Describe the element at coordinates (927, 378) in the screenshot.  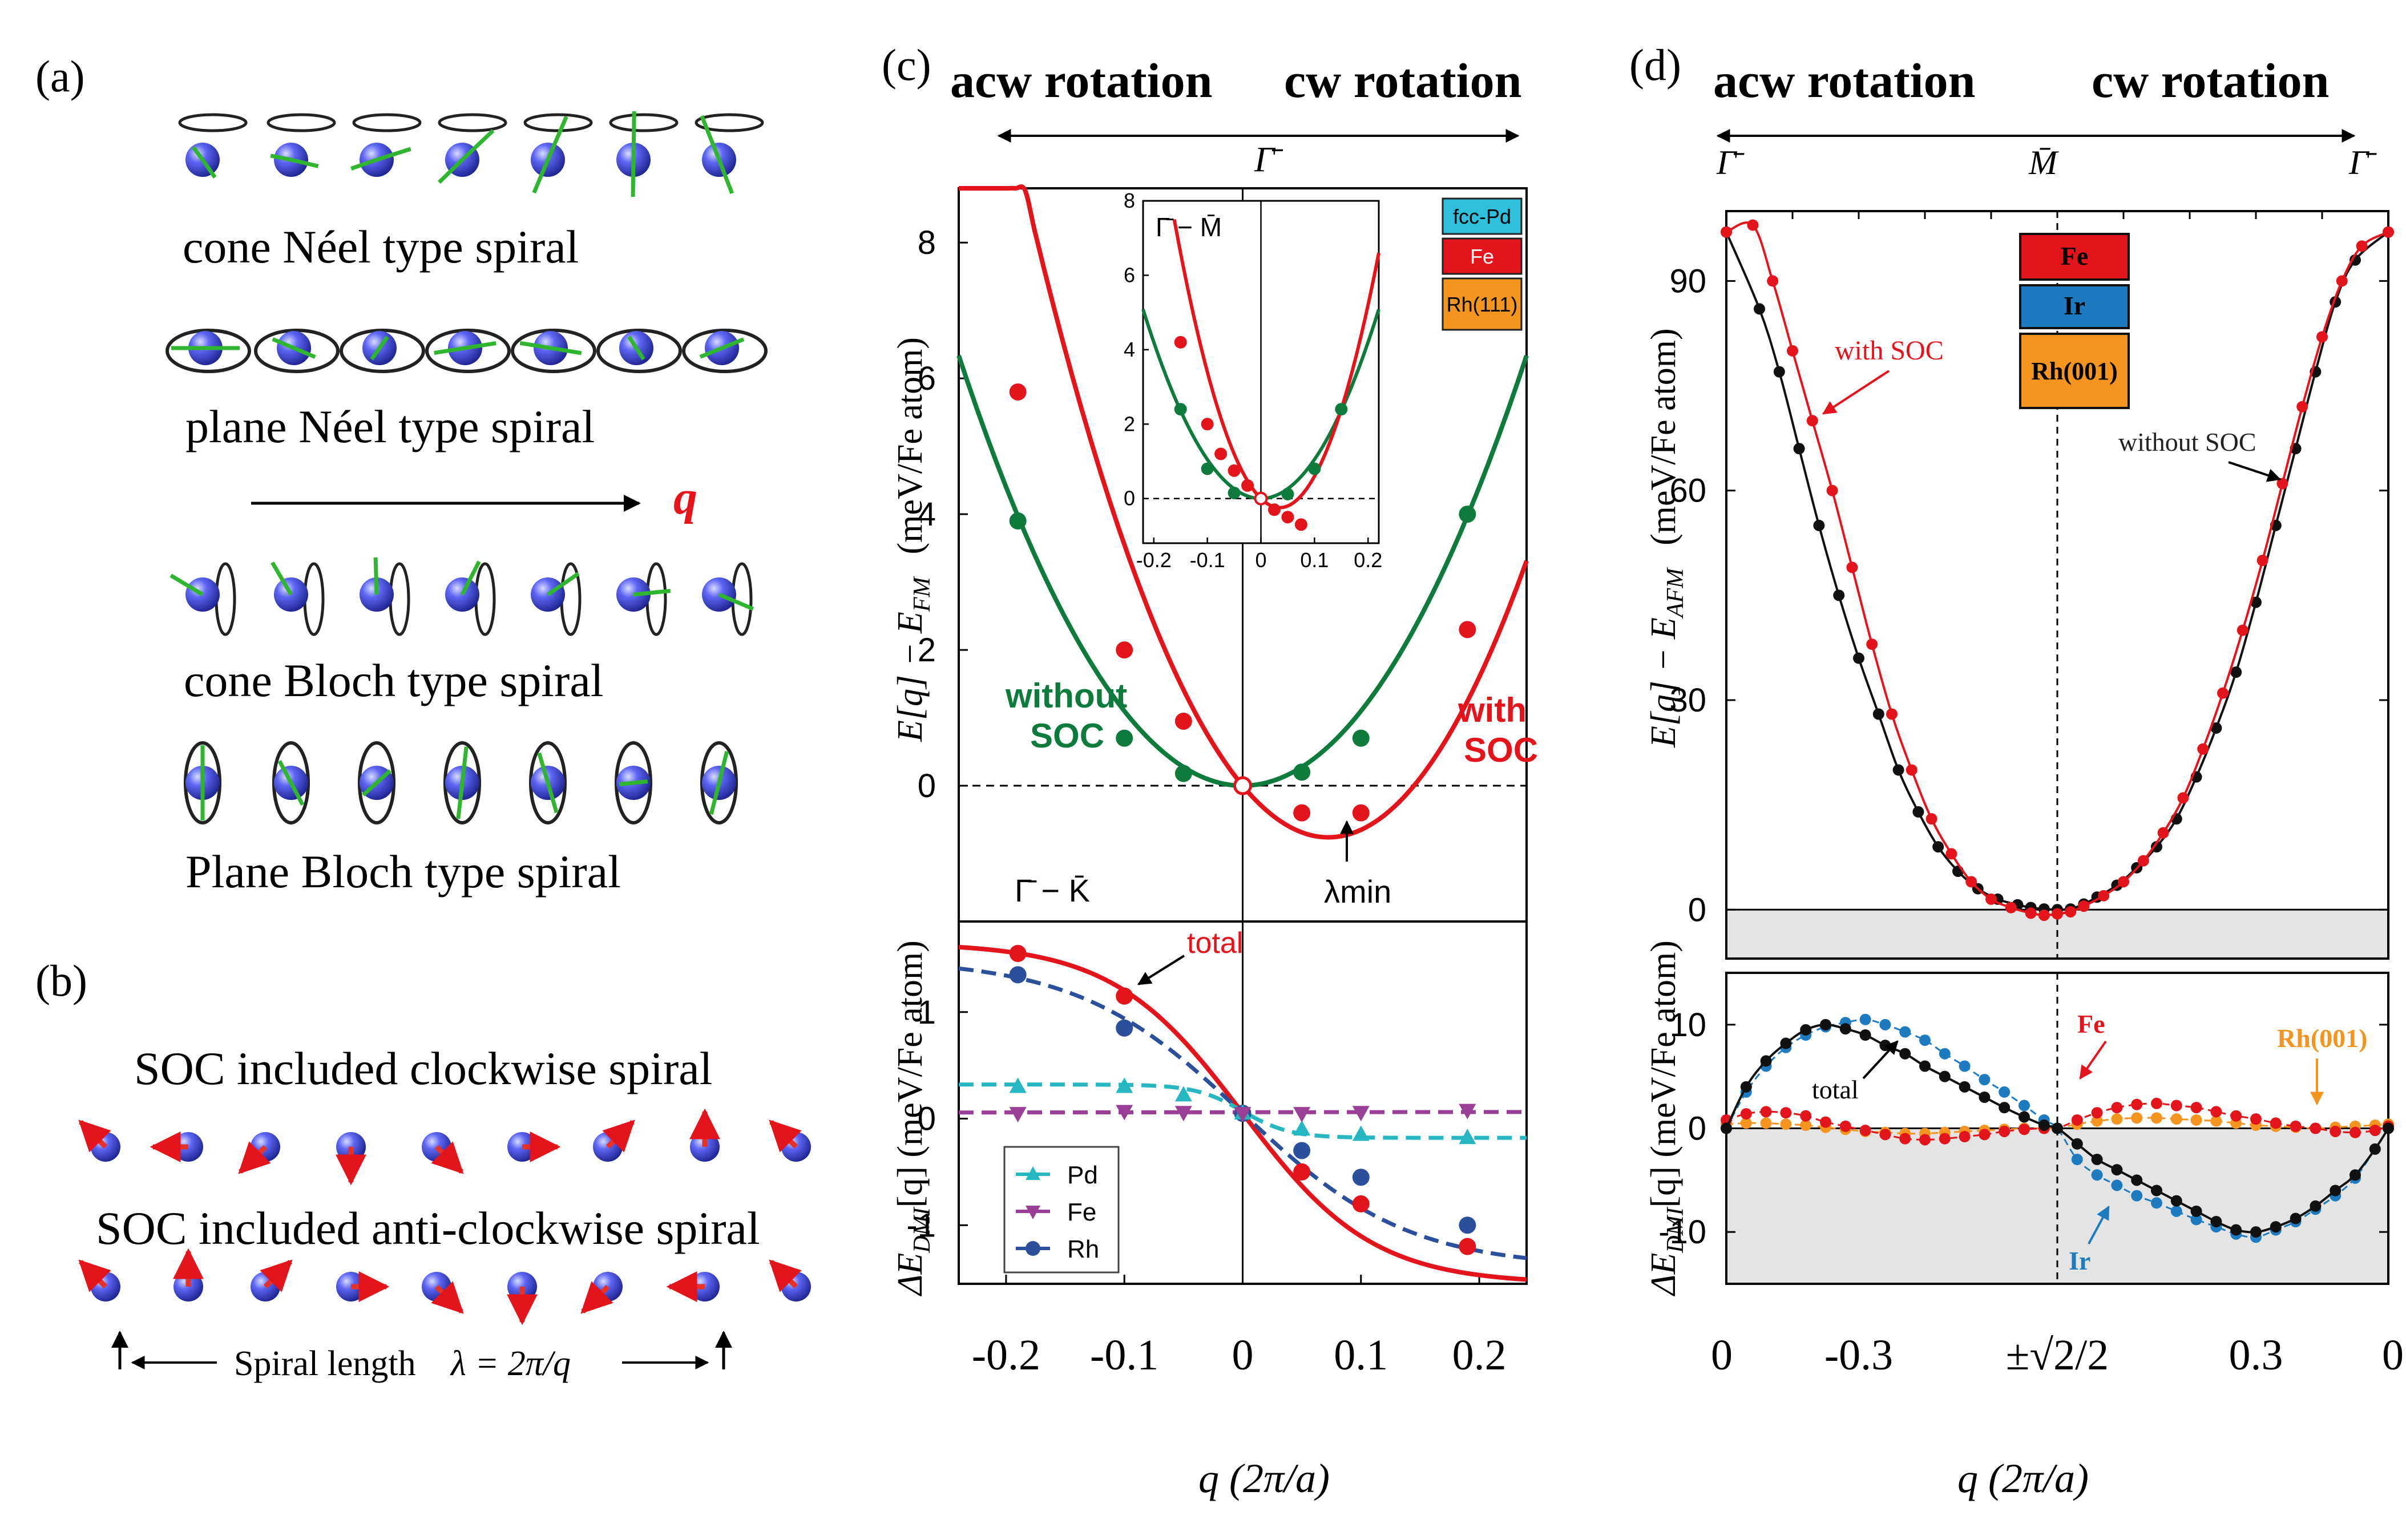
I see `y-tick-label: 6` at that location.